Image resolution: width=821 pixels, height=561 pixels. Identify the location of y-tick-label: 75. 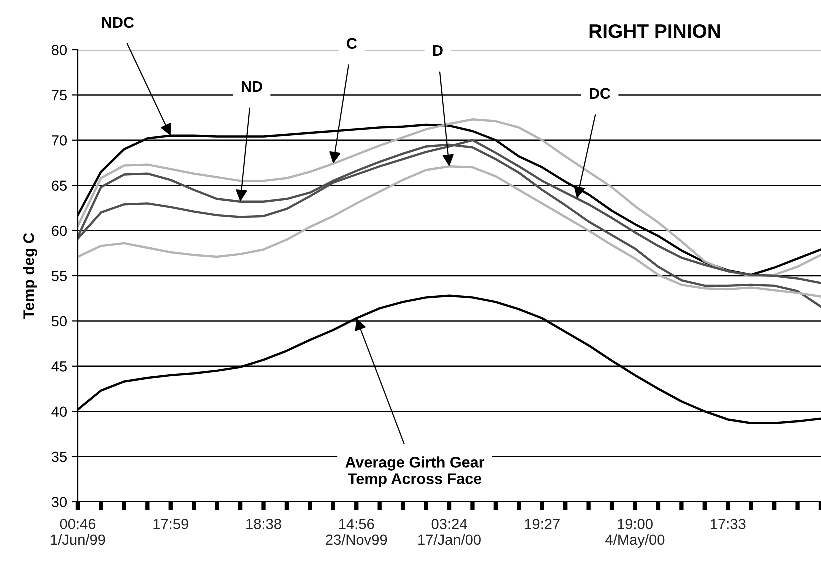
(59, 95).